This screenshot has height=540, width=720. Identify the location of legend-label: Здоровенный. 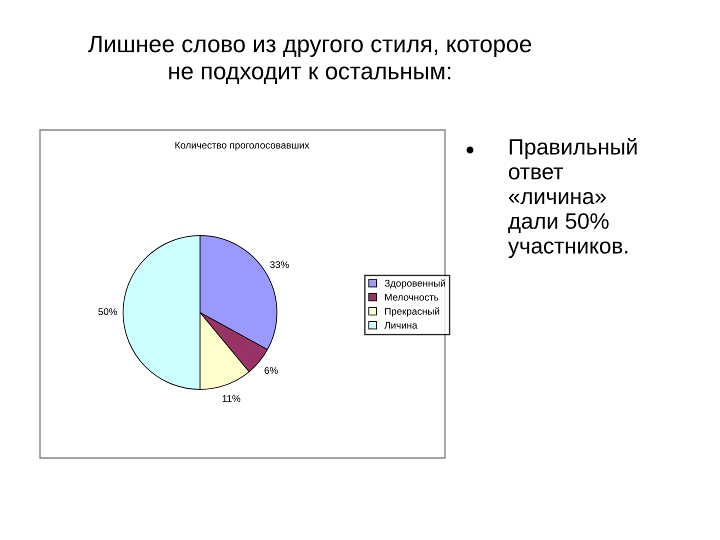
(415, 284).